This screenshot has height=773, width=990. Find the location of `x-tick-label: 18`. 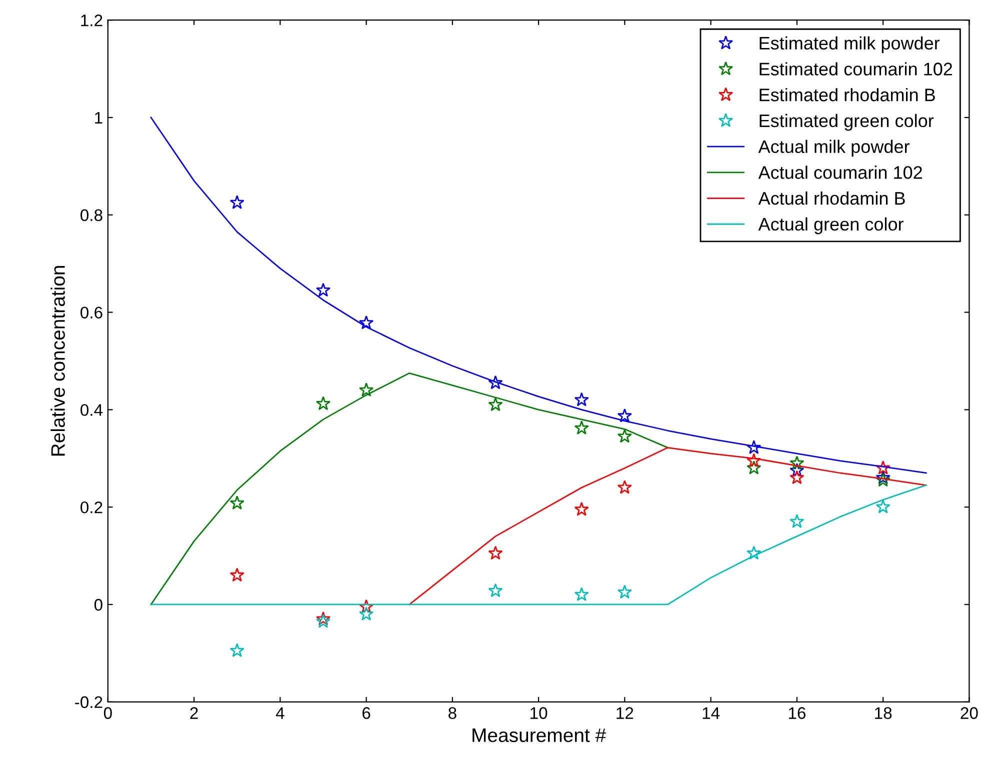

x-tick-label: 18 is located at coordinates (883, 713).